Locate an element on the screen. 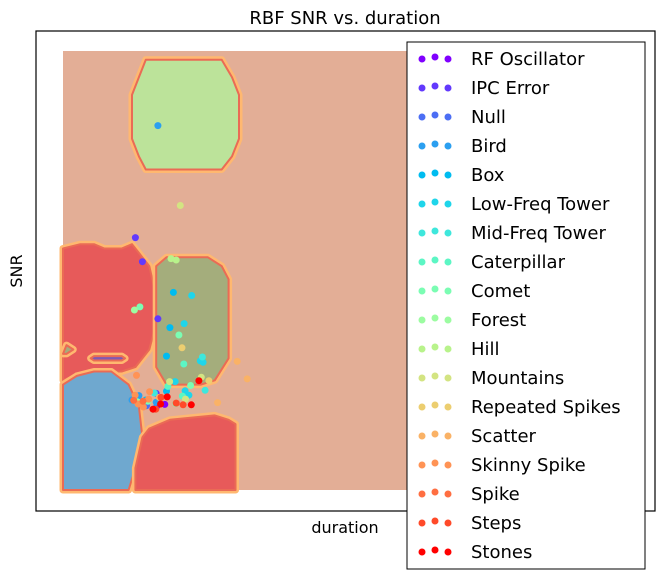  legend-label: Stones is located at coordinates (501, 552).